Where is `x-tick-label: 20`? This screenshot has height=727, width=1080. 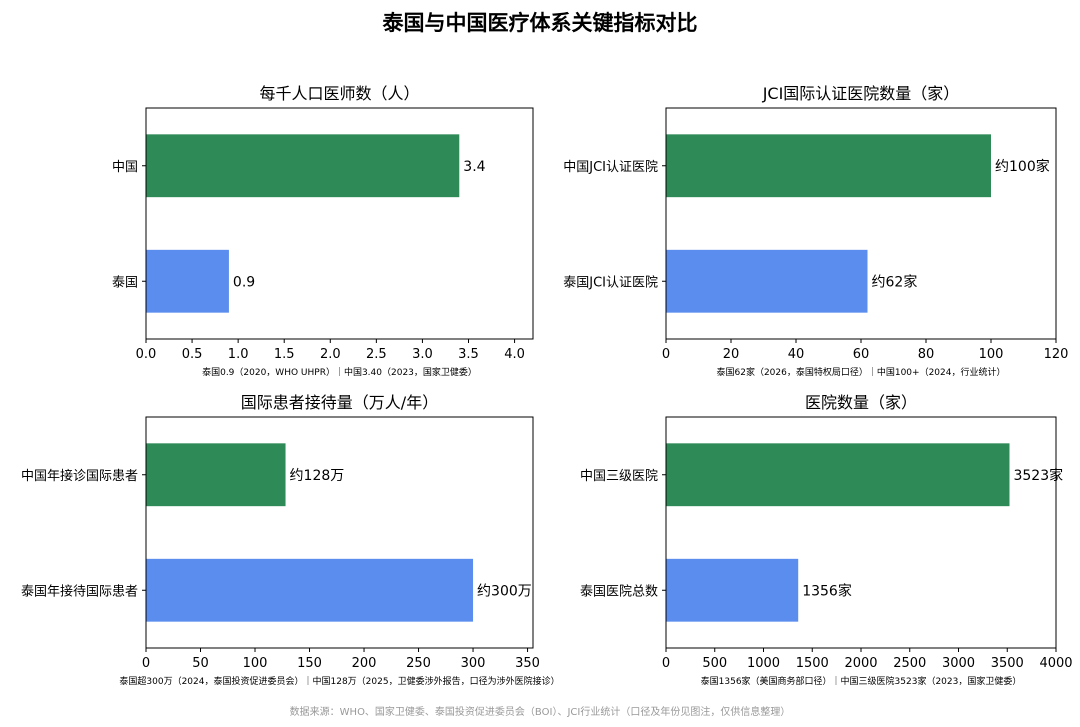 x-tick-label: 20 is located at coordinates (731, 354).